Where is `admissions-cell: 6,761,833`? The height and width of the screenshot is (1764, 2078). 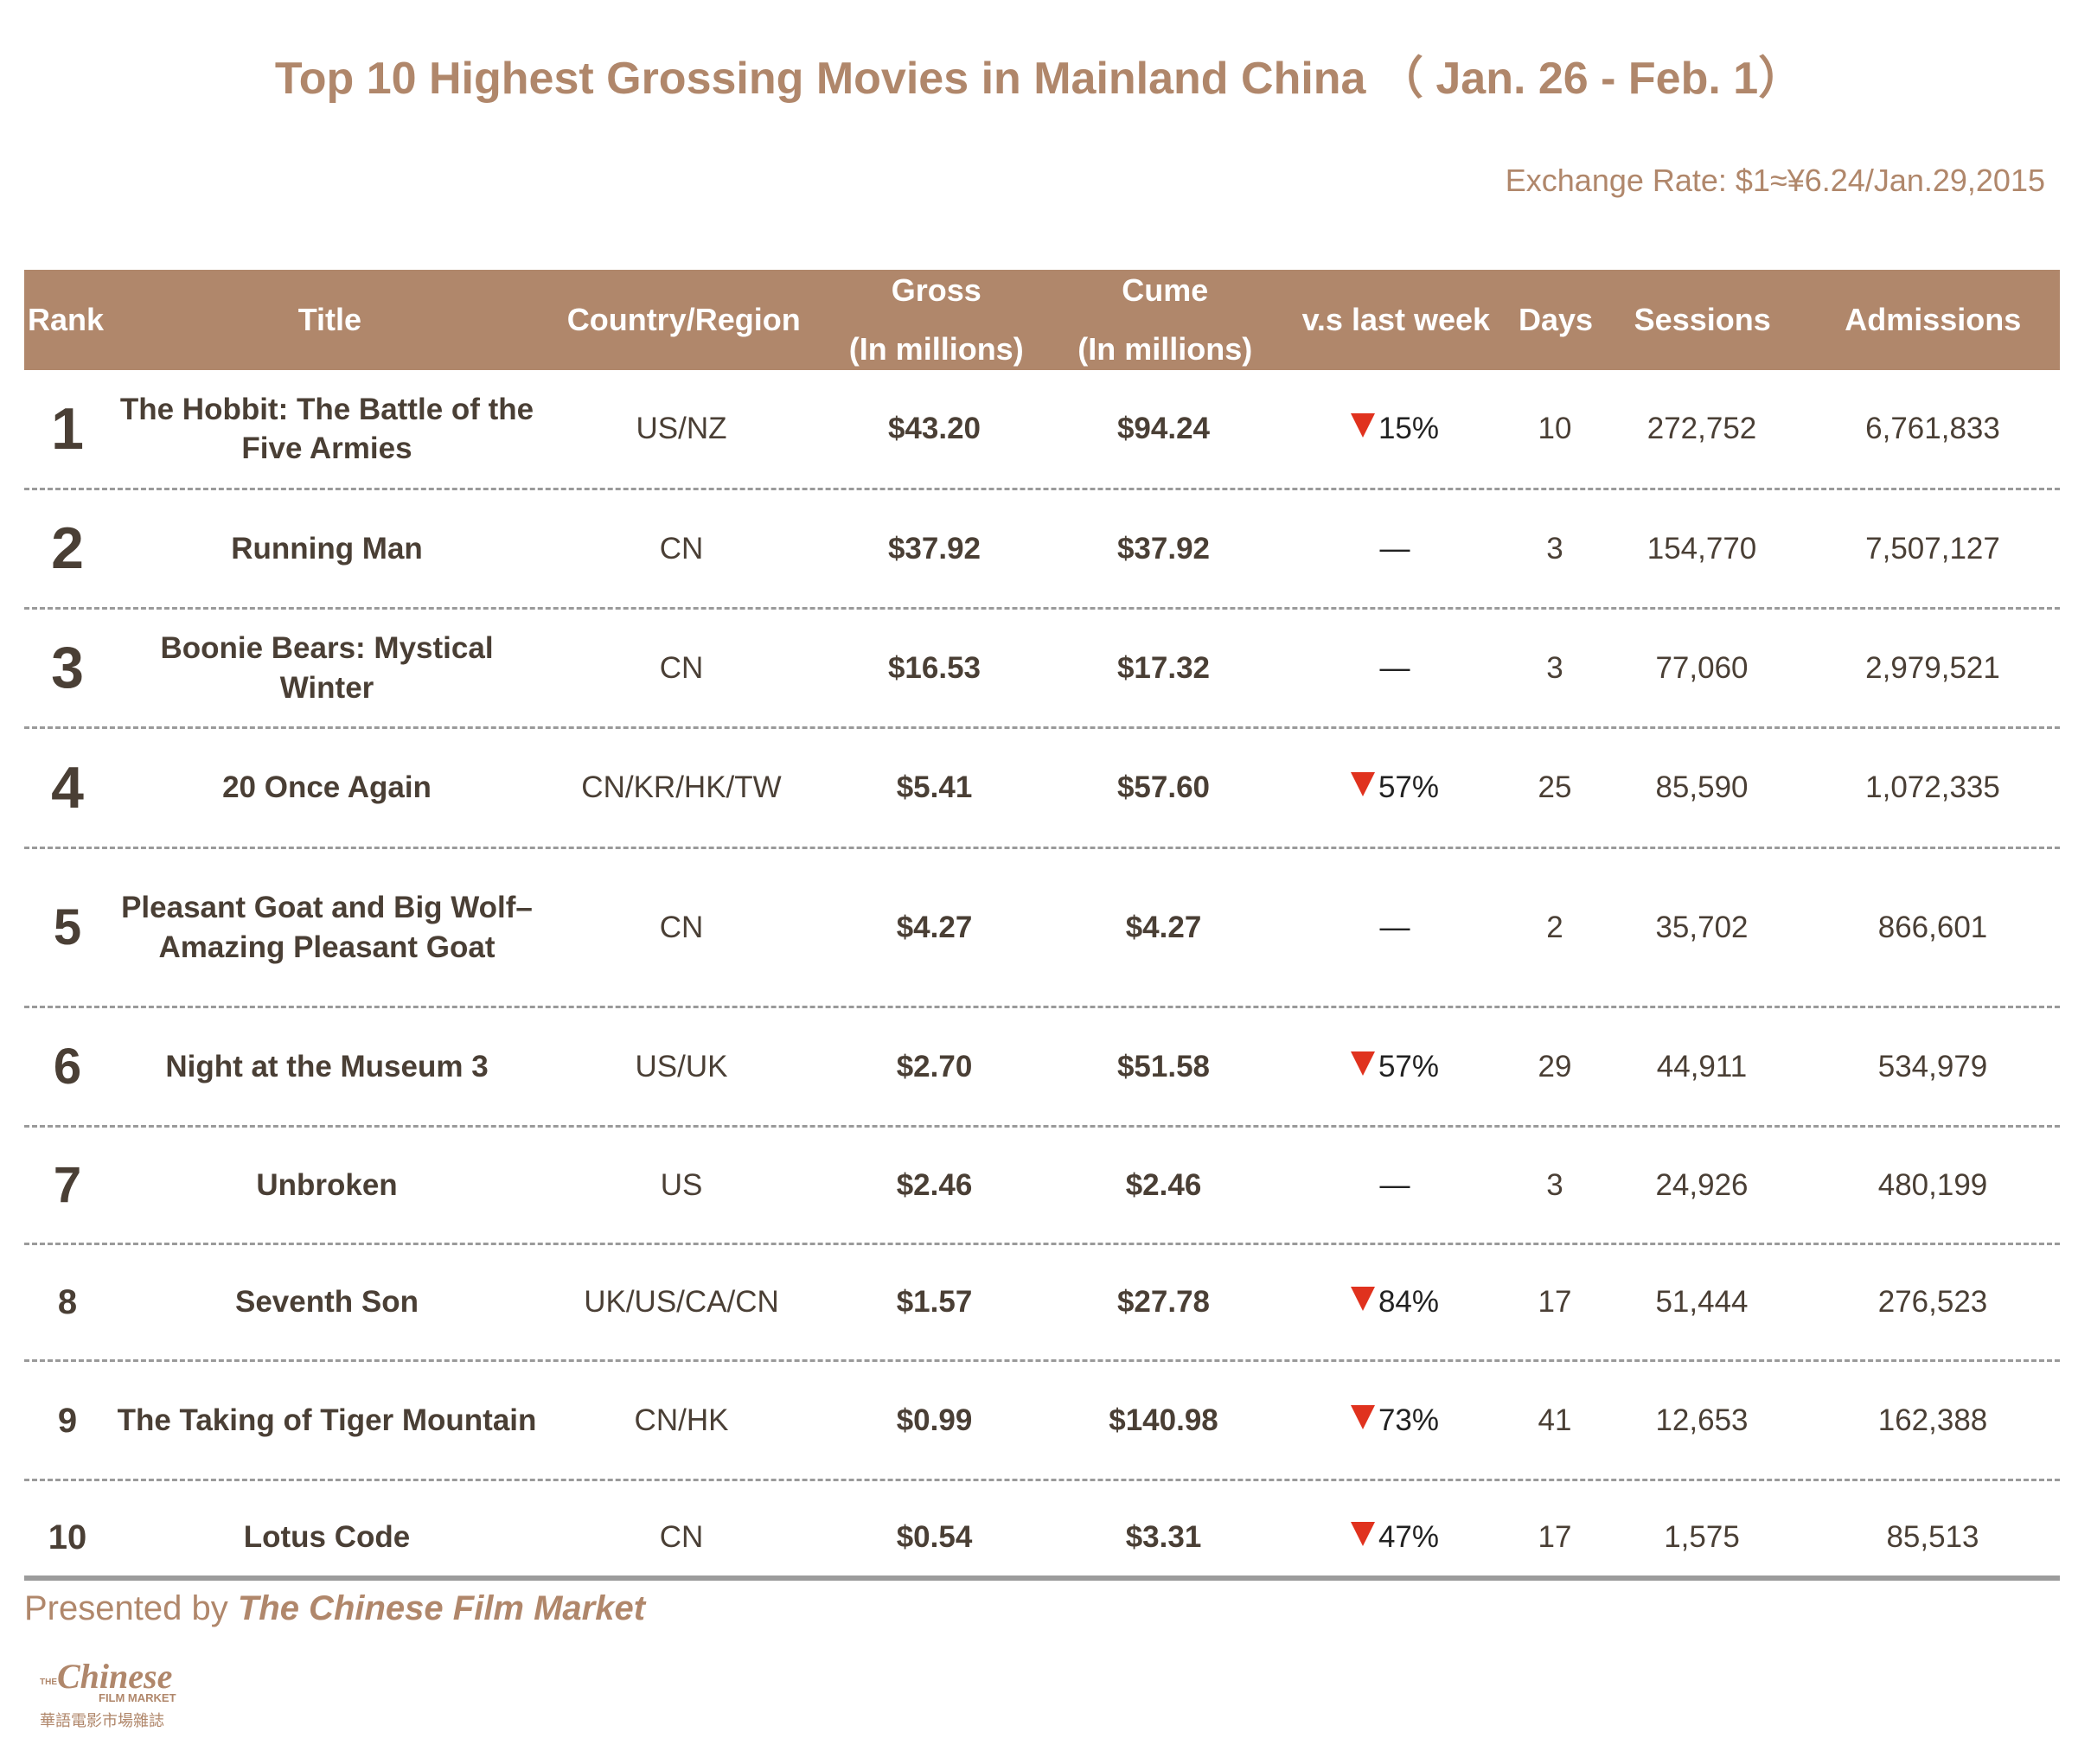 admissions-cell: 6,761,833 is located at coordinates (1932, 429).